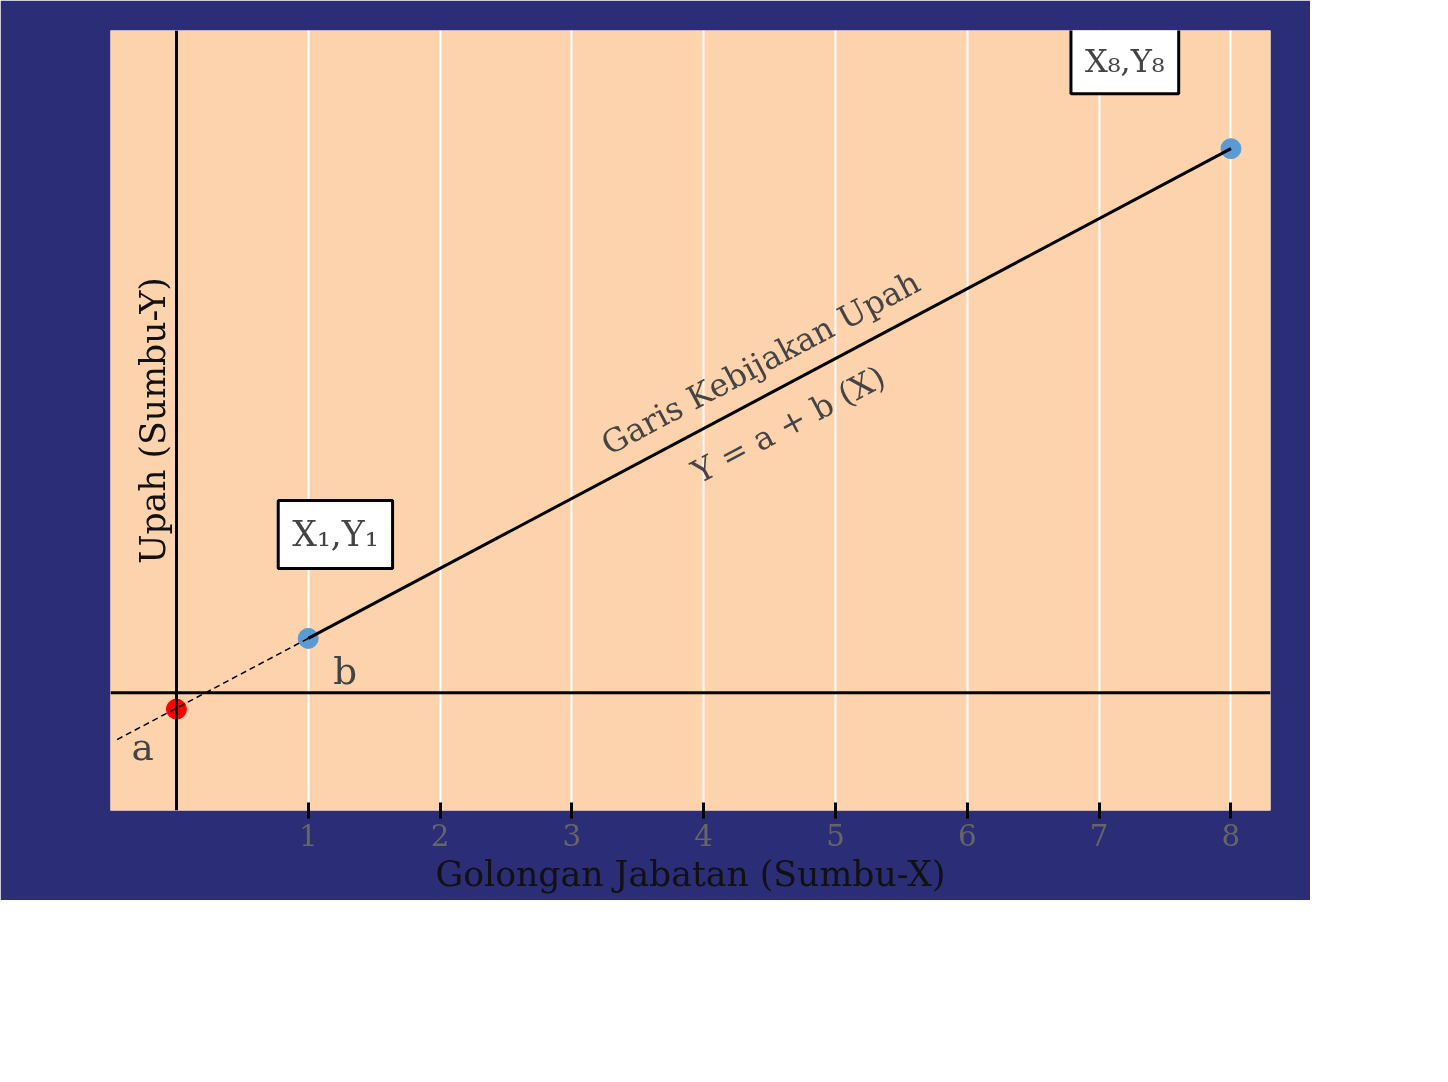  I want to click on x-tick-label: 2, so click(440, 835).